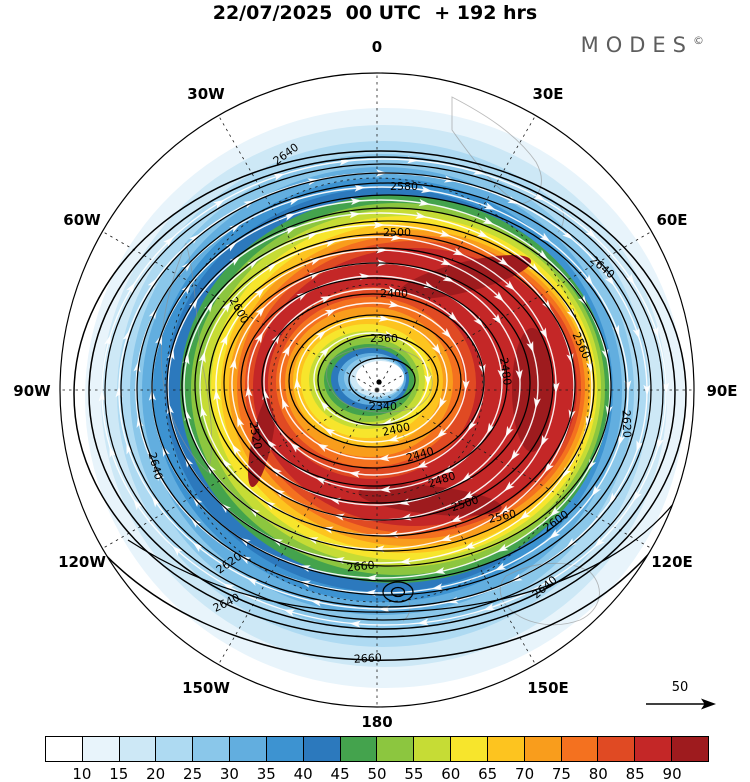 The image size is (750, 782). What do you see at coordinates (206, 94) in the screenshot?
I see `longitude-label-30W: 30W` at bounding box center [206, 94].